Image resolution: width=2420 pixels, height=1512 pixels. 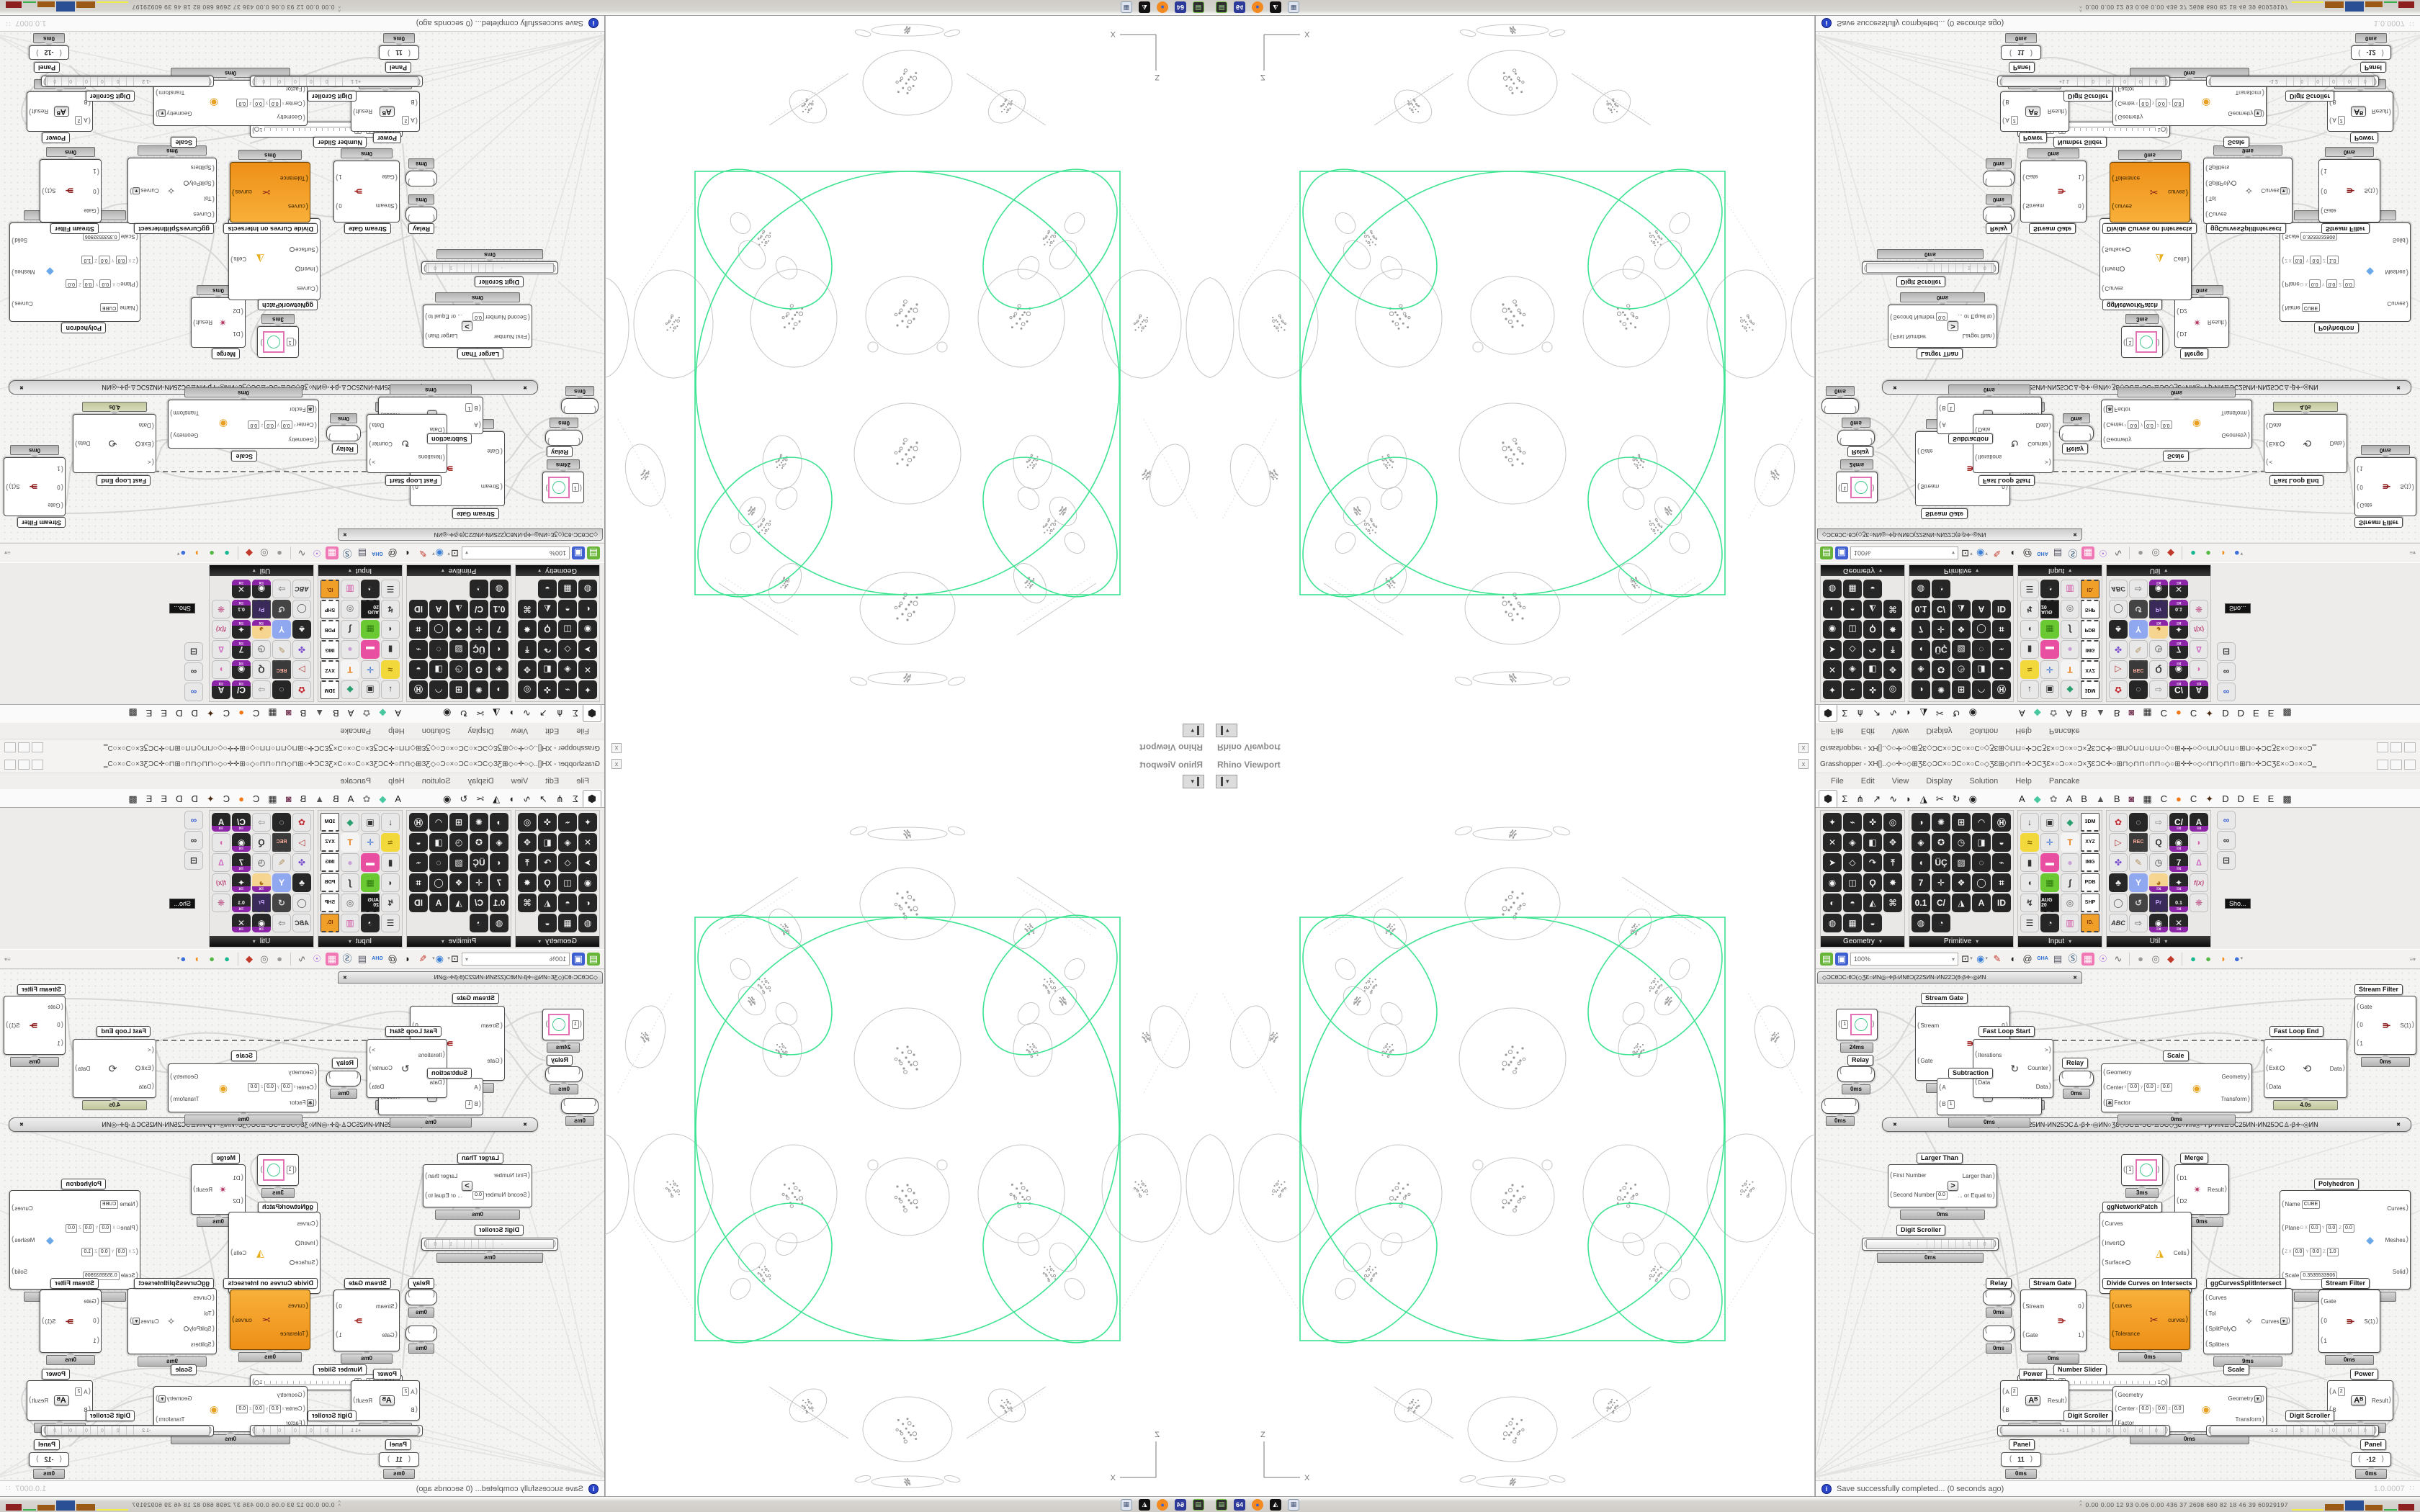 I want to click on palette-icon: XYZ, so click(x=330, y=669).